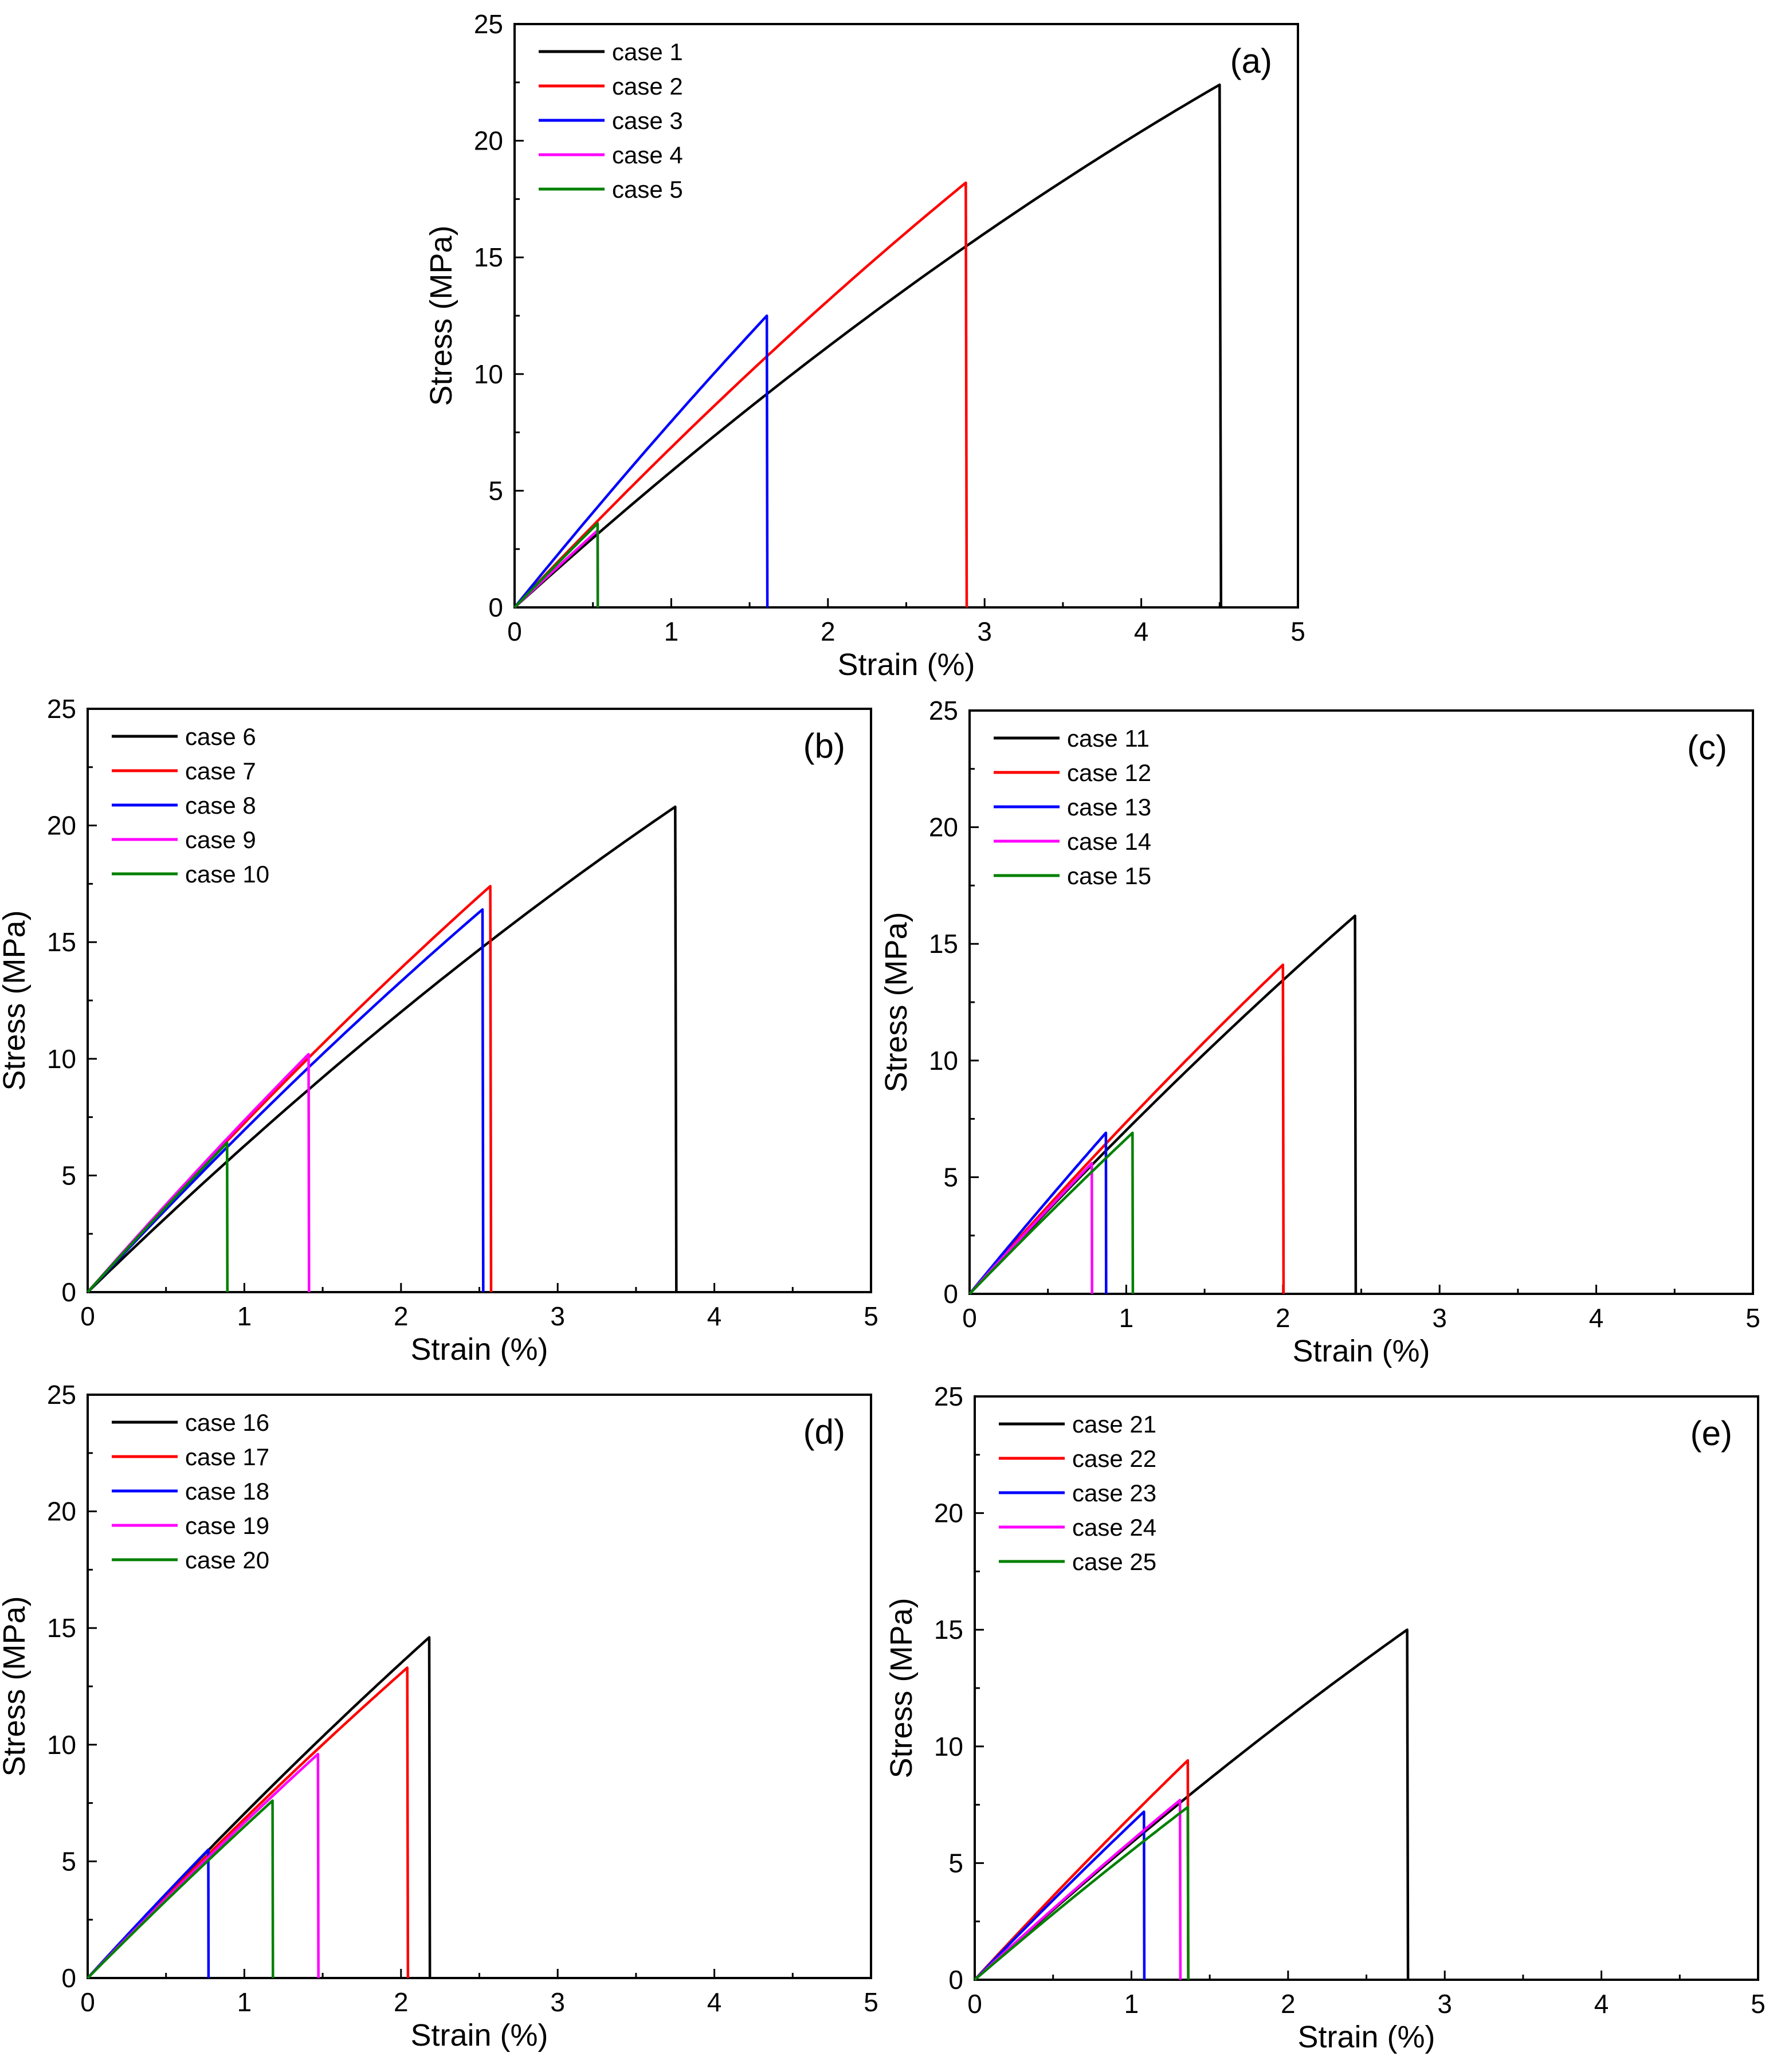  Describe the element at coordinates (227, 1456) in the screenshot. I see `legend-label: case 17` at that location.